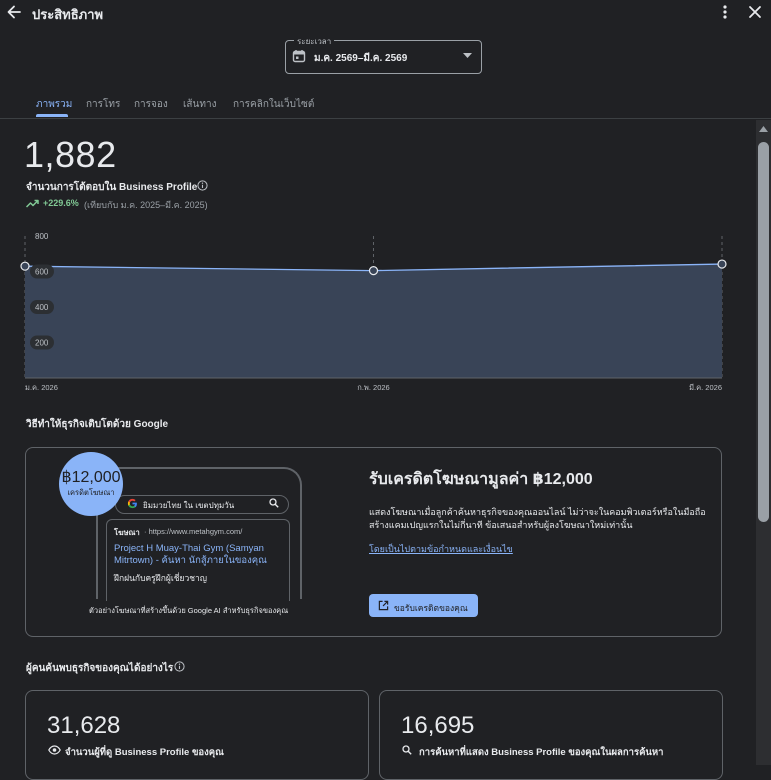 The height and width of the screenshot is (780, 771). Describe the element at coordinates (103, 104) in the screenshot. I see `tab-calls: การโทร` at that location.